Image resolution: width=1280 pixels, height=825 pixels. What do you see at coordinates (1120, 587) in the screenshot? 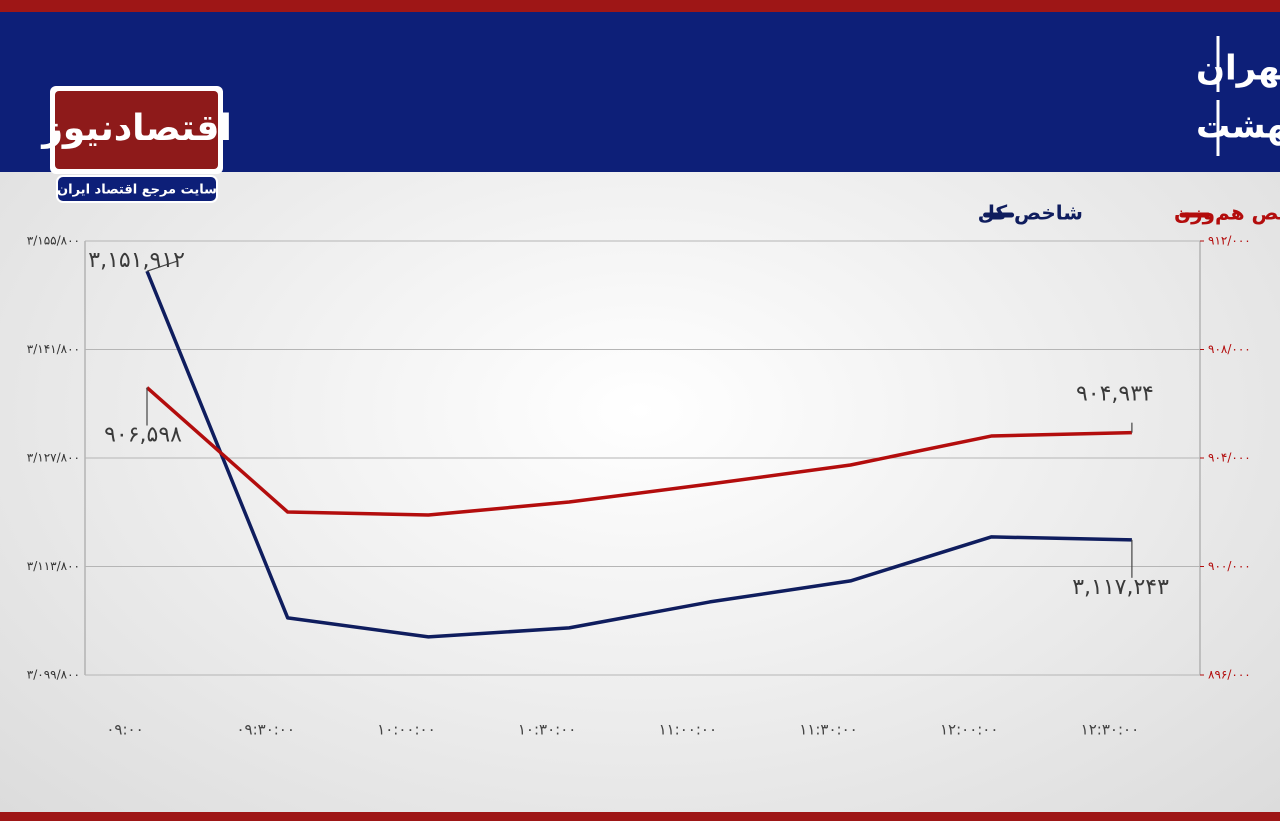
I see `data-label: ۳,۱۱۷,۲۴۳` at bounding box center [1120, 587].